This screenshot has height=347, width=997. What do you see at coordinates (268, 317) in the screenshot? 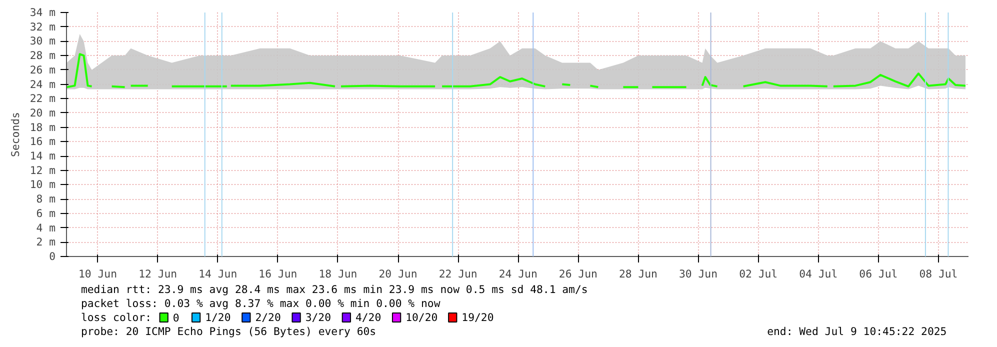
I see `legend-label: 2/20` at bounding box center [268, 317].